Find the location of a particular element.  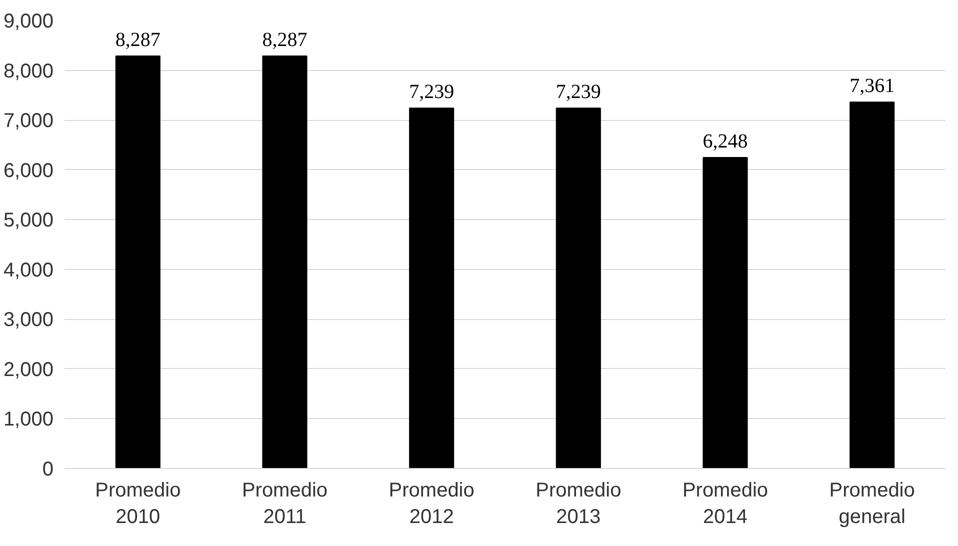

y-tick-label: 4,000 is located at coordinates (28, 270).